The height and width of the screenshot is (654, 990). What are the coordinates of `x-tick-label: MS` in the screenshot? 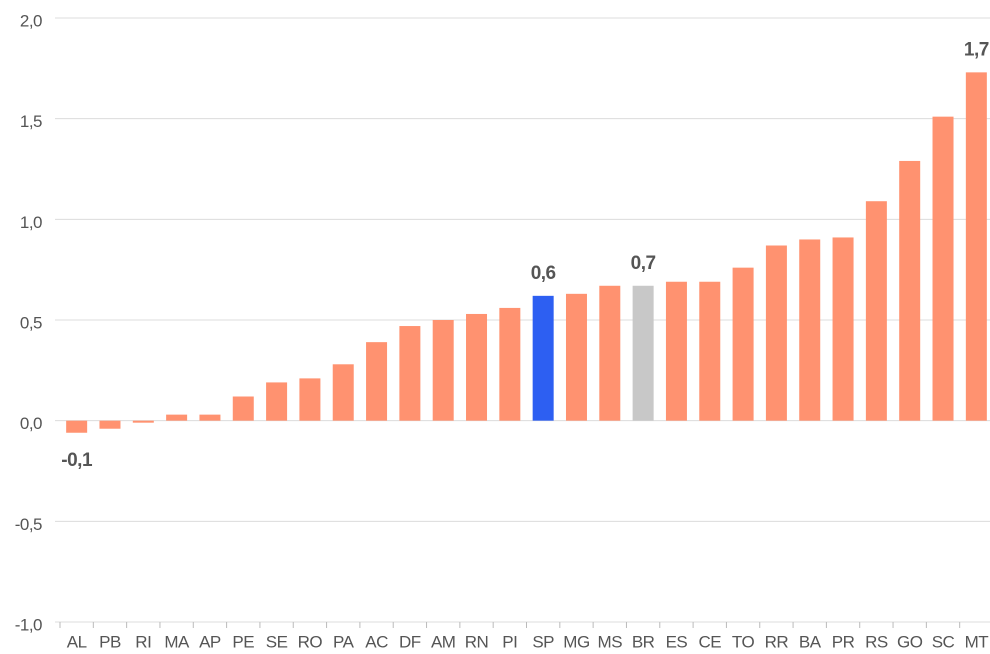 It's located at (610, 641).